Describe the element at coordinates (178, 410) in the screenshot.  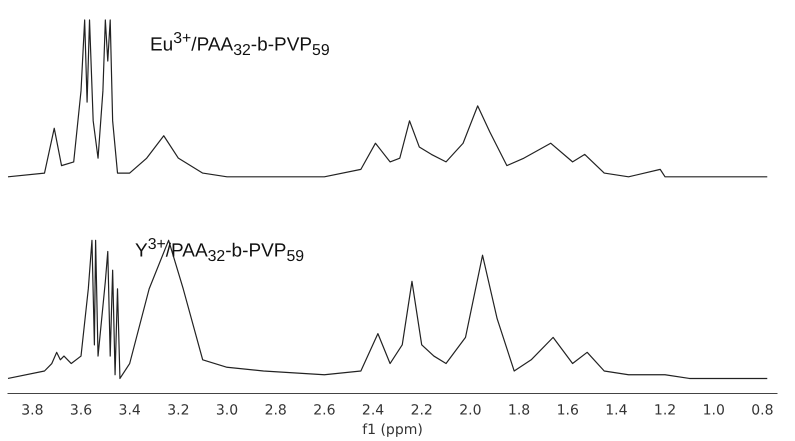
I see `x-tick-label: 3.2` at that location.